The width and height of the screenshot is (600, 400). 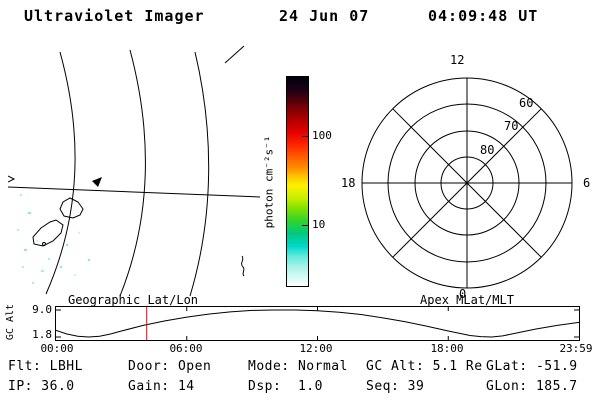 What do you see at coordinates (316, 348) in the screenshot?
I see `strip-xtick-1200: 12:00` at bounding box center [316, 348].